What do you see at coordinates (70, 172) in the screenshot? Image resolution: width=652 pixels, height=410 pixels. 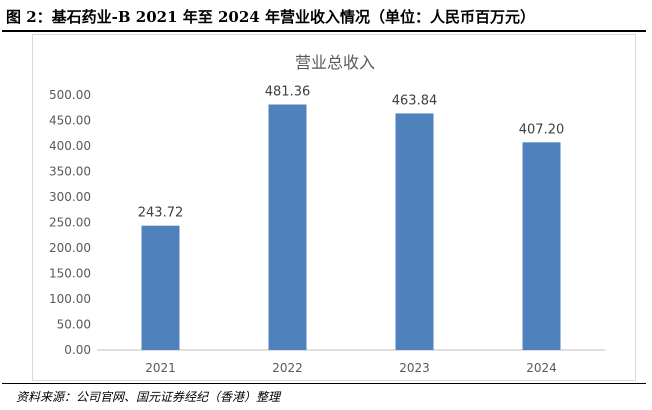 I see `y-tick-label: 350.00` at bounding box center [70, 172].